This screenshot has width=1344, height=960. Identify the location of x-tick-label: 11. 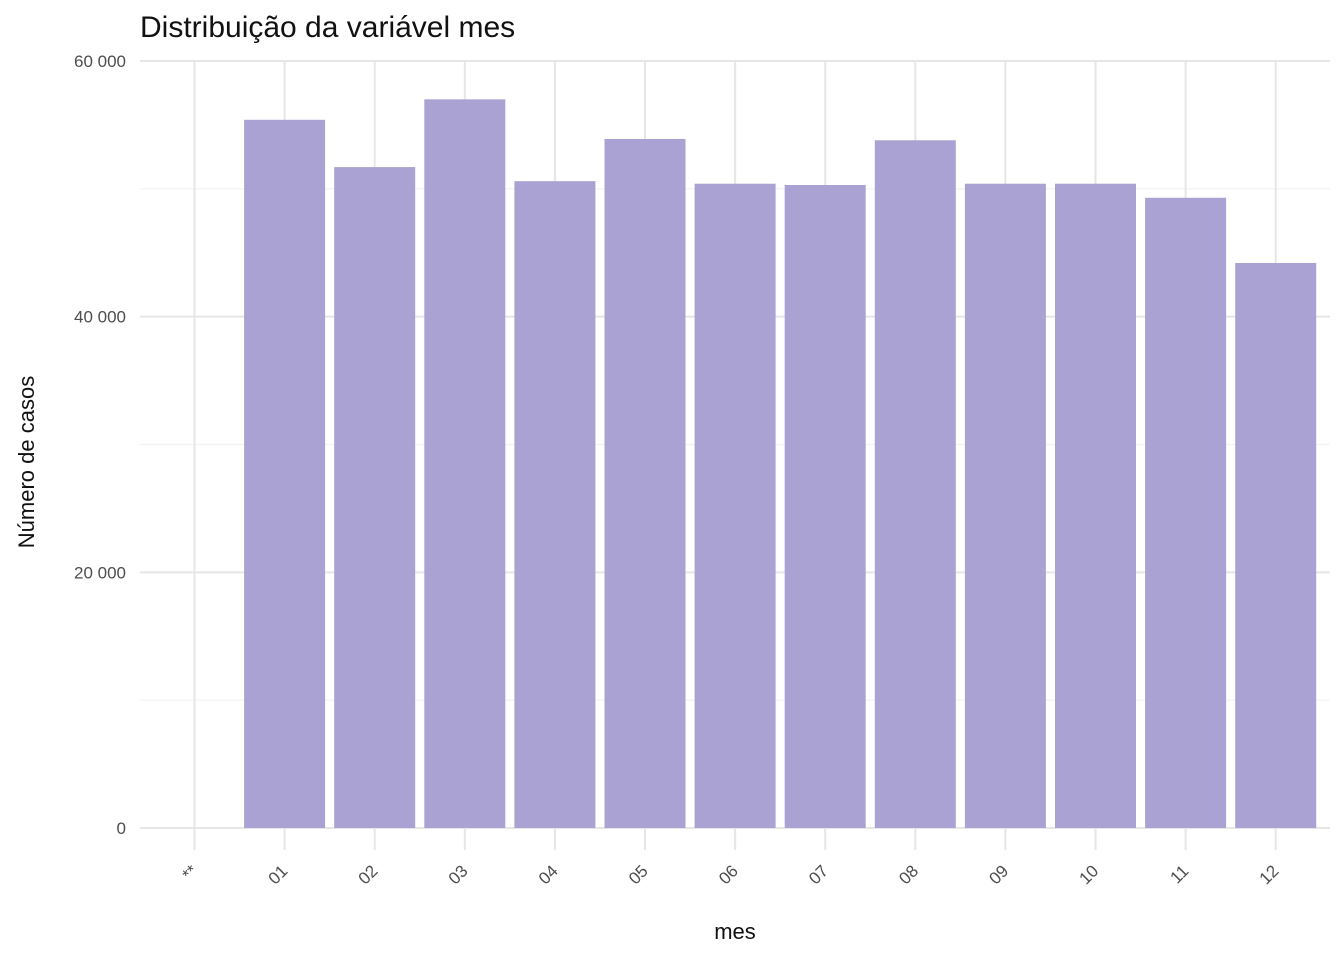
(1180, 874).